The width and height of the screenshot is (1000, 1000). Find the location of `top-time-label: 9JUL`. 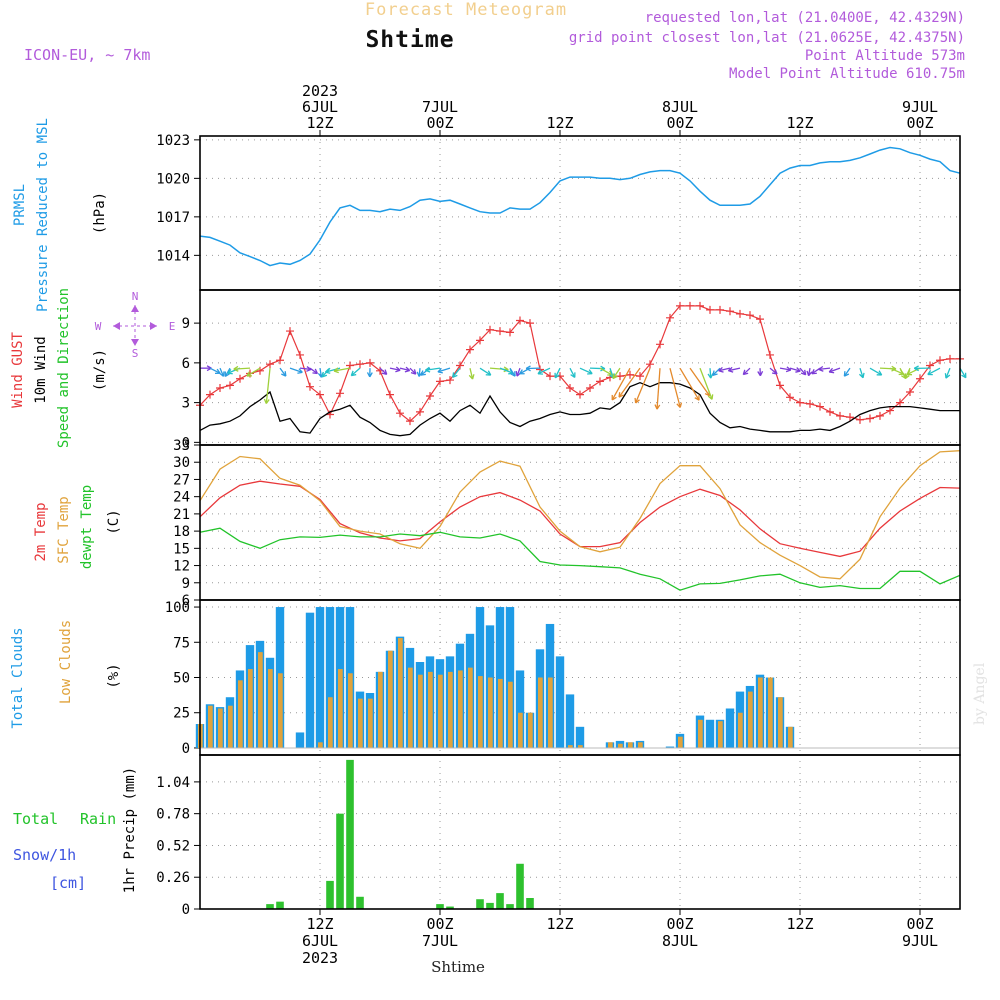

top-time-label: 9JUL is located at coordinates (920, 107).